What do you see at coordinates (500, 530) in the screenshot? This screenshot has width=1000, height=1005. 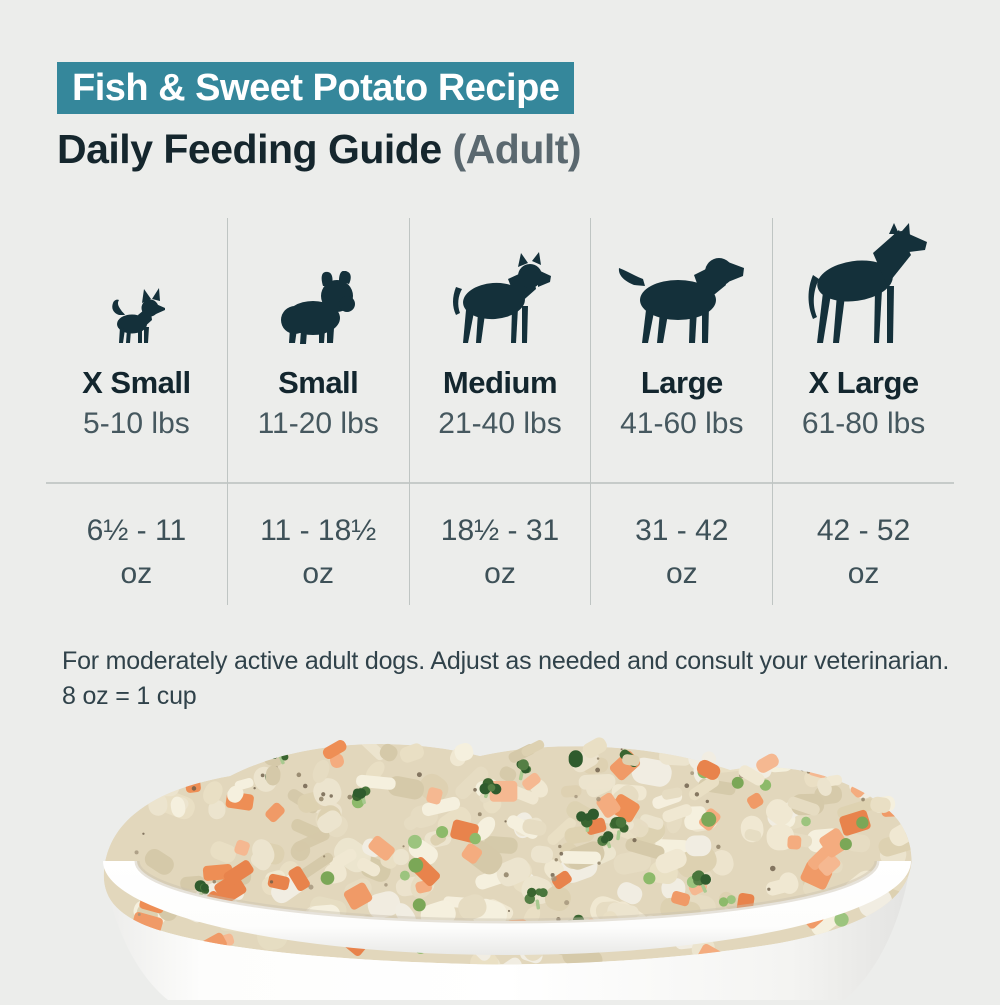 I see `amount-value: 18½ - 31` at bounding box center [500, 530].